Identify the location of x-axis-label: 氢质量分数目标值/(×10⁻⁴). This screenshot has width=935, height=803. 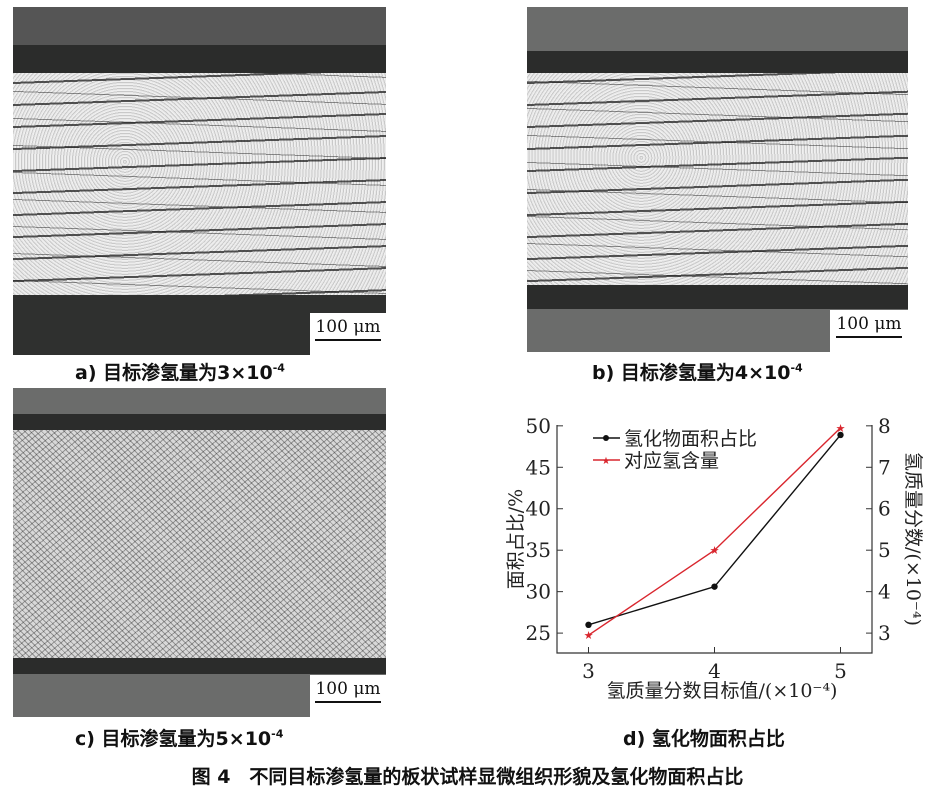
(722, 691).